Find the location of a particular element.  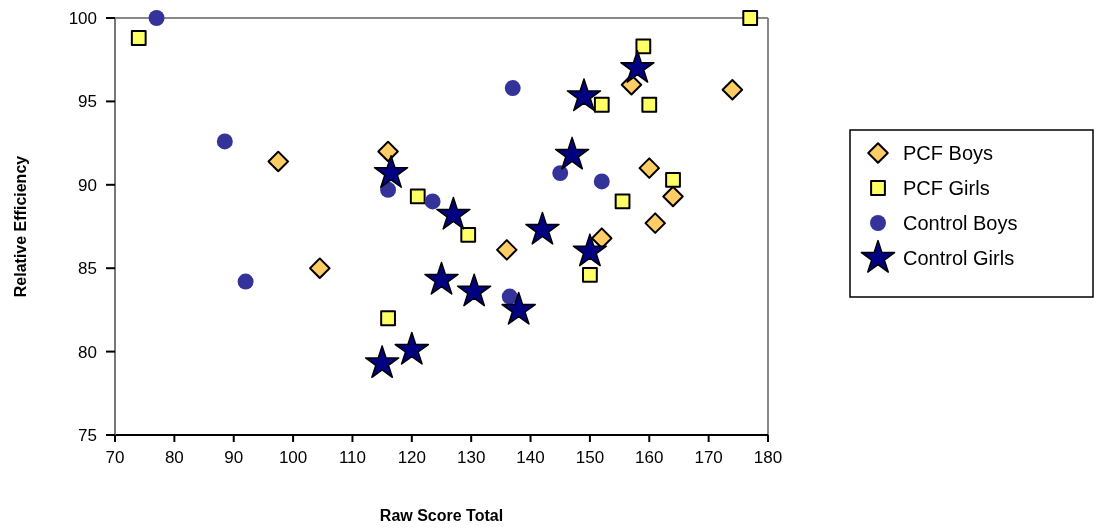

y-tick-label: 95 is located at coordinates (87, 102).